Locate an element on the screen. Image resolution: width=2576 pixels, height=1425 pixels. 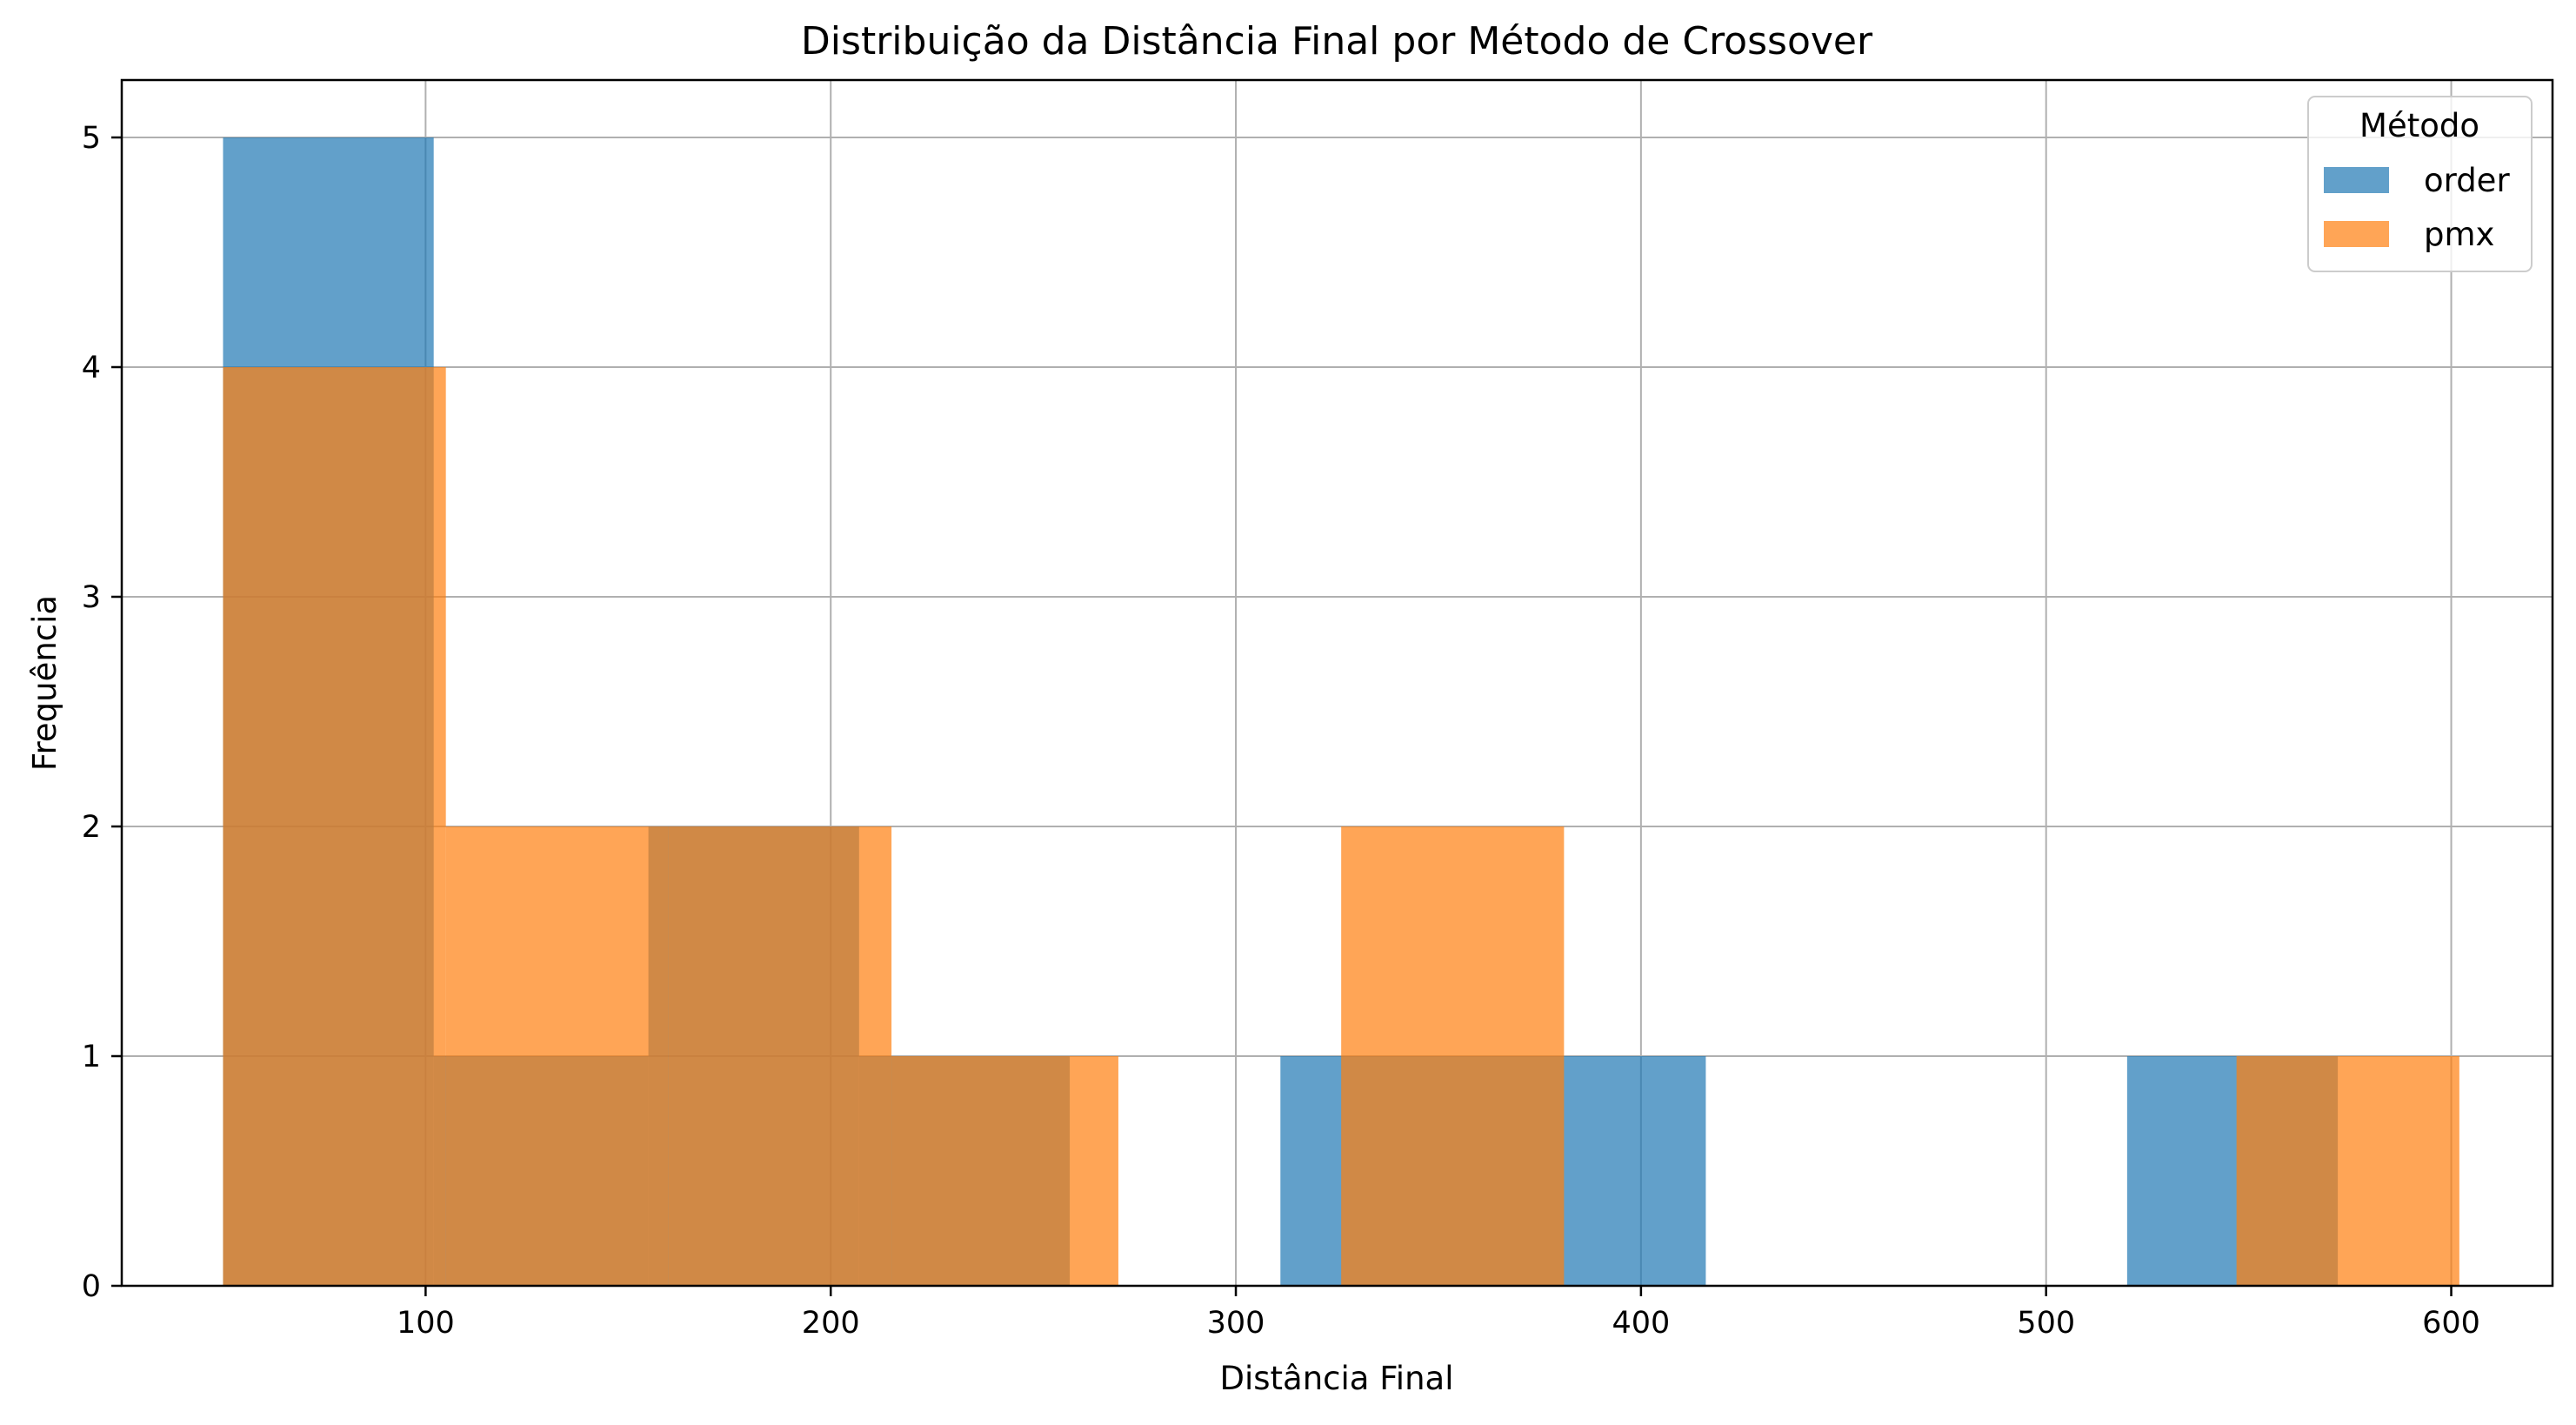
x-tick-label: 400 is located at coordinates (1641, 1324).